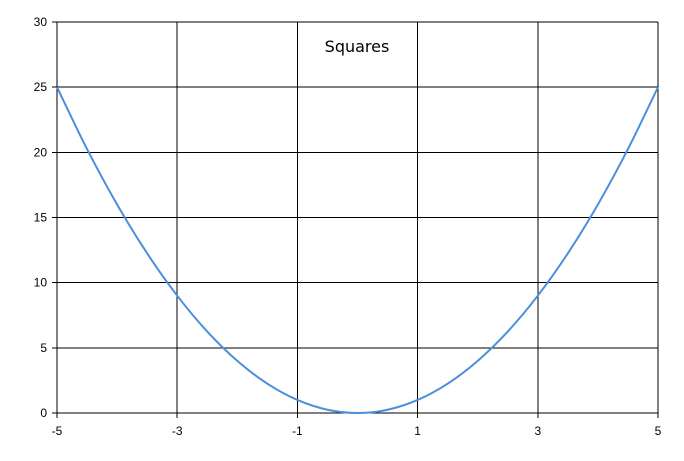 The height and width of the screenshot is (461, 684). Describe the element at coordinates (43, 348) in the screenshot. I see `y-tick-label: 5` at that location.